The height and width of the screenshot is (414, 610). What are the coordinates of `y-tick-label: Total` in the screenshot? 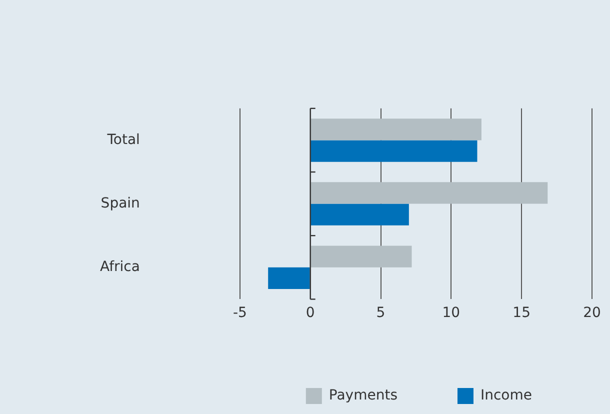 It's located at (123, 140).